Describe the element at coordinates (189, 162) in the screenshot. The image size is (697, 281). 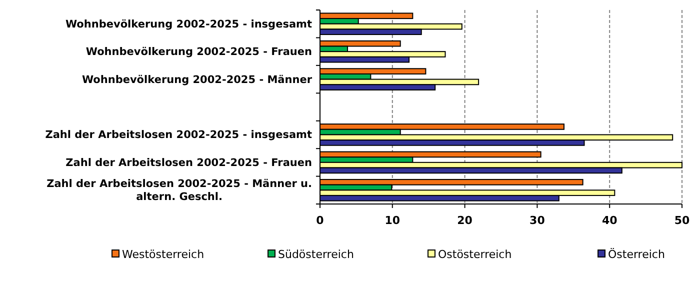
I see `y-tick-label: Zahl der Arbeitslosen 2002-2025 - Frauen` at that location.